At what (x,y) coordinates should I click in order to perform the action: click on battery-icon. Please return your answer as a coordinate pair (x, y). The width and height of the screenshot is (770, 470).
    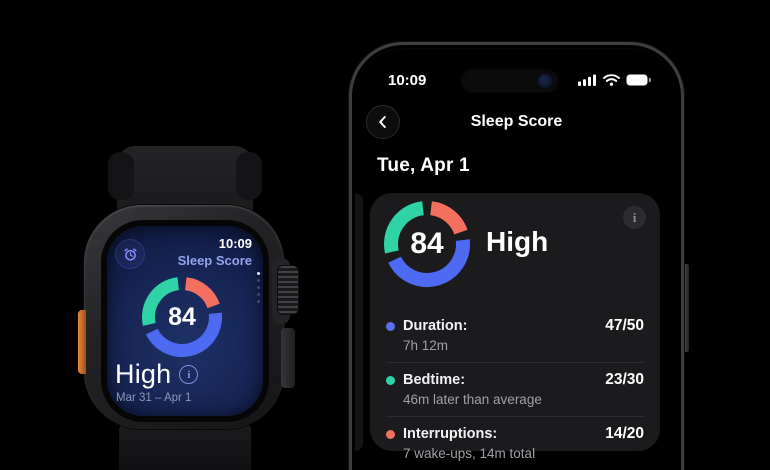
    Looking at the image, I should click on (638, 80).